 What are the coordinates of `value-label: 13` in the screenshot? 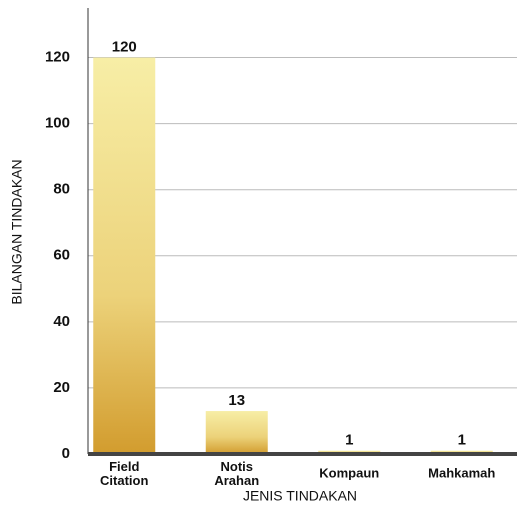 It's located at (236, 400).